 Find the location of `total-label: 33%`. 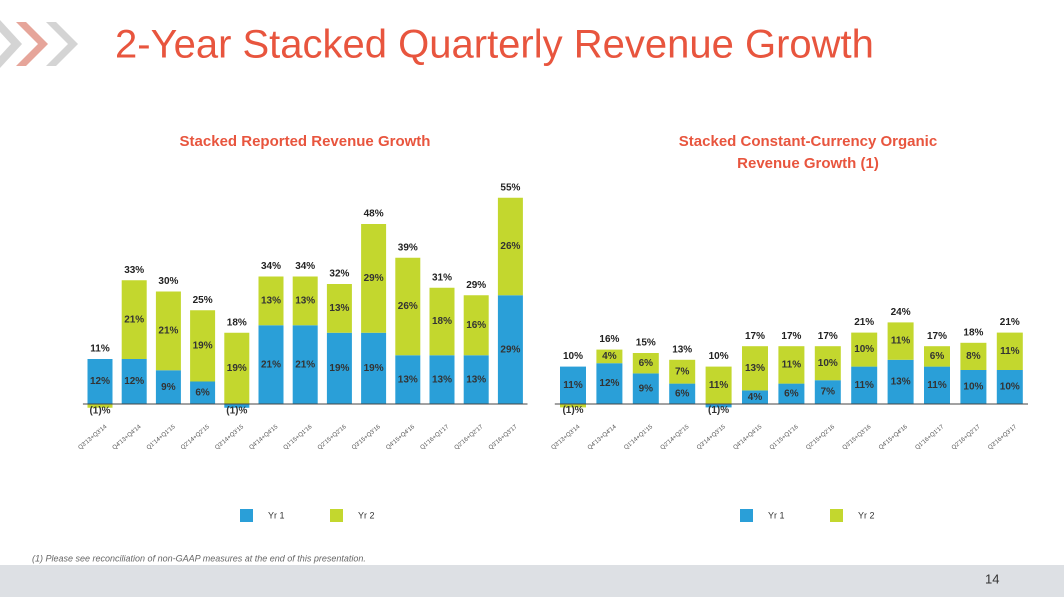

total-label: 33% is located at coordinates (134, 270).